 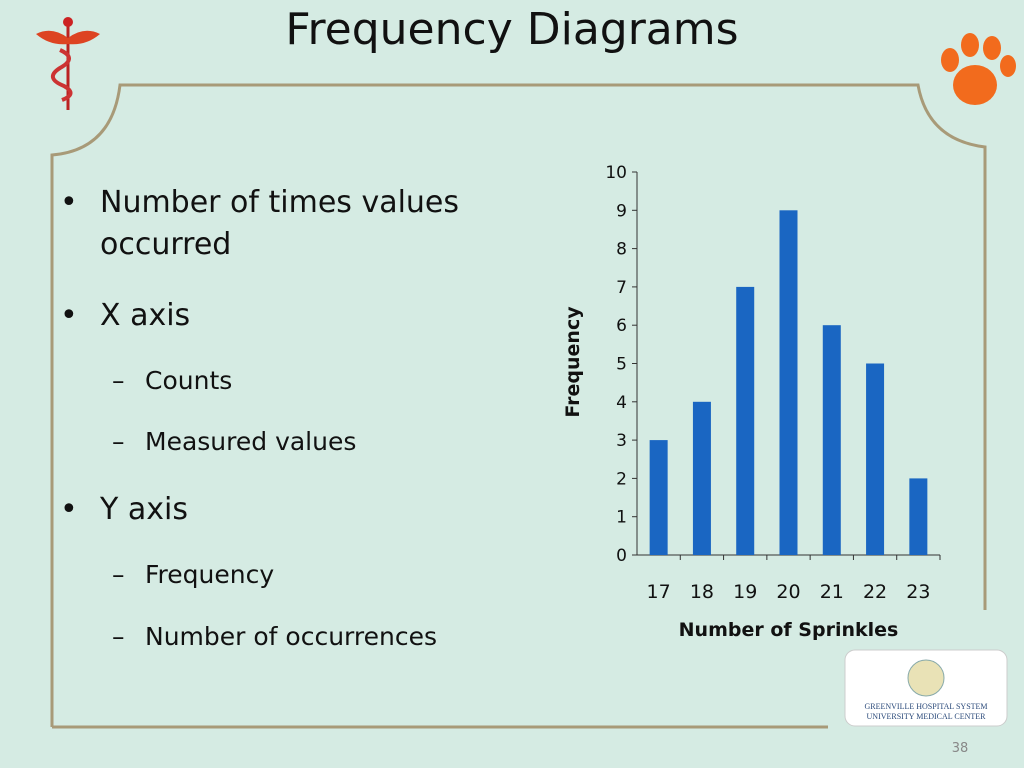 What do you see at coordinates (621, 326) in the screenshot?
I see `y-tick-label: 6` at bounding box center [621, 326].